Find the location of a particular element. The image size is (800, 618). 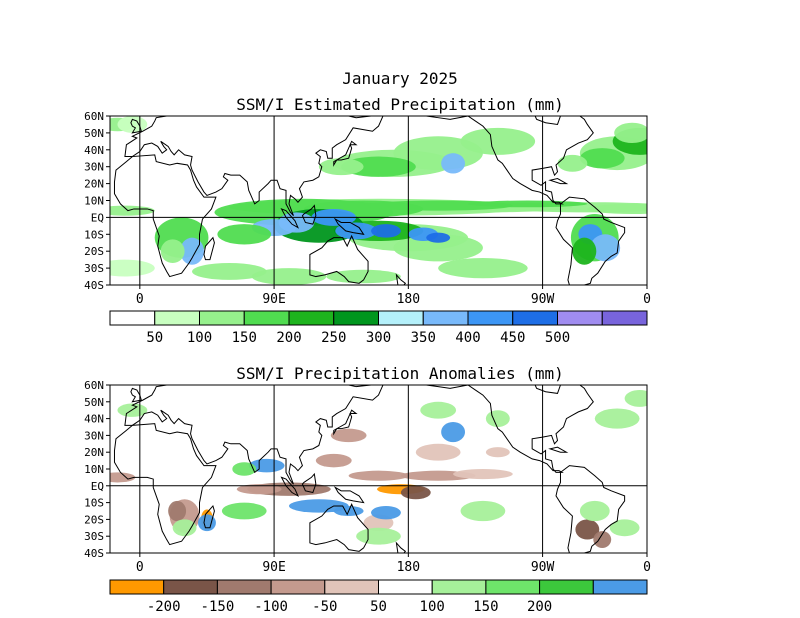

colorbar-label: 100 is located at coordinates (199, 338).